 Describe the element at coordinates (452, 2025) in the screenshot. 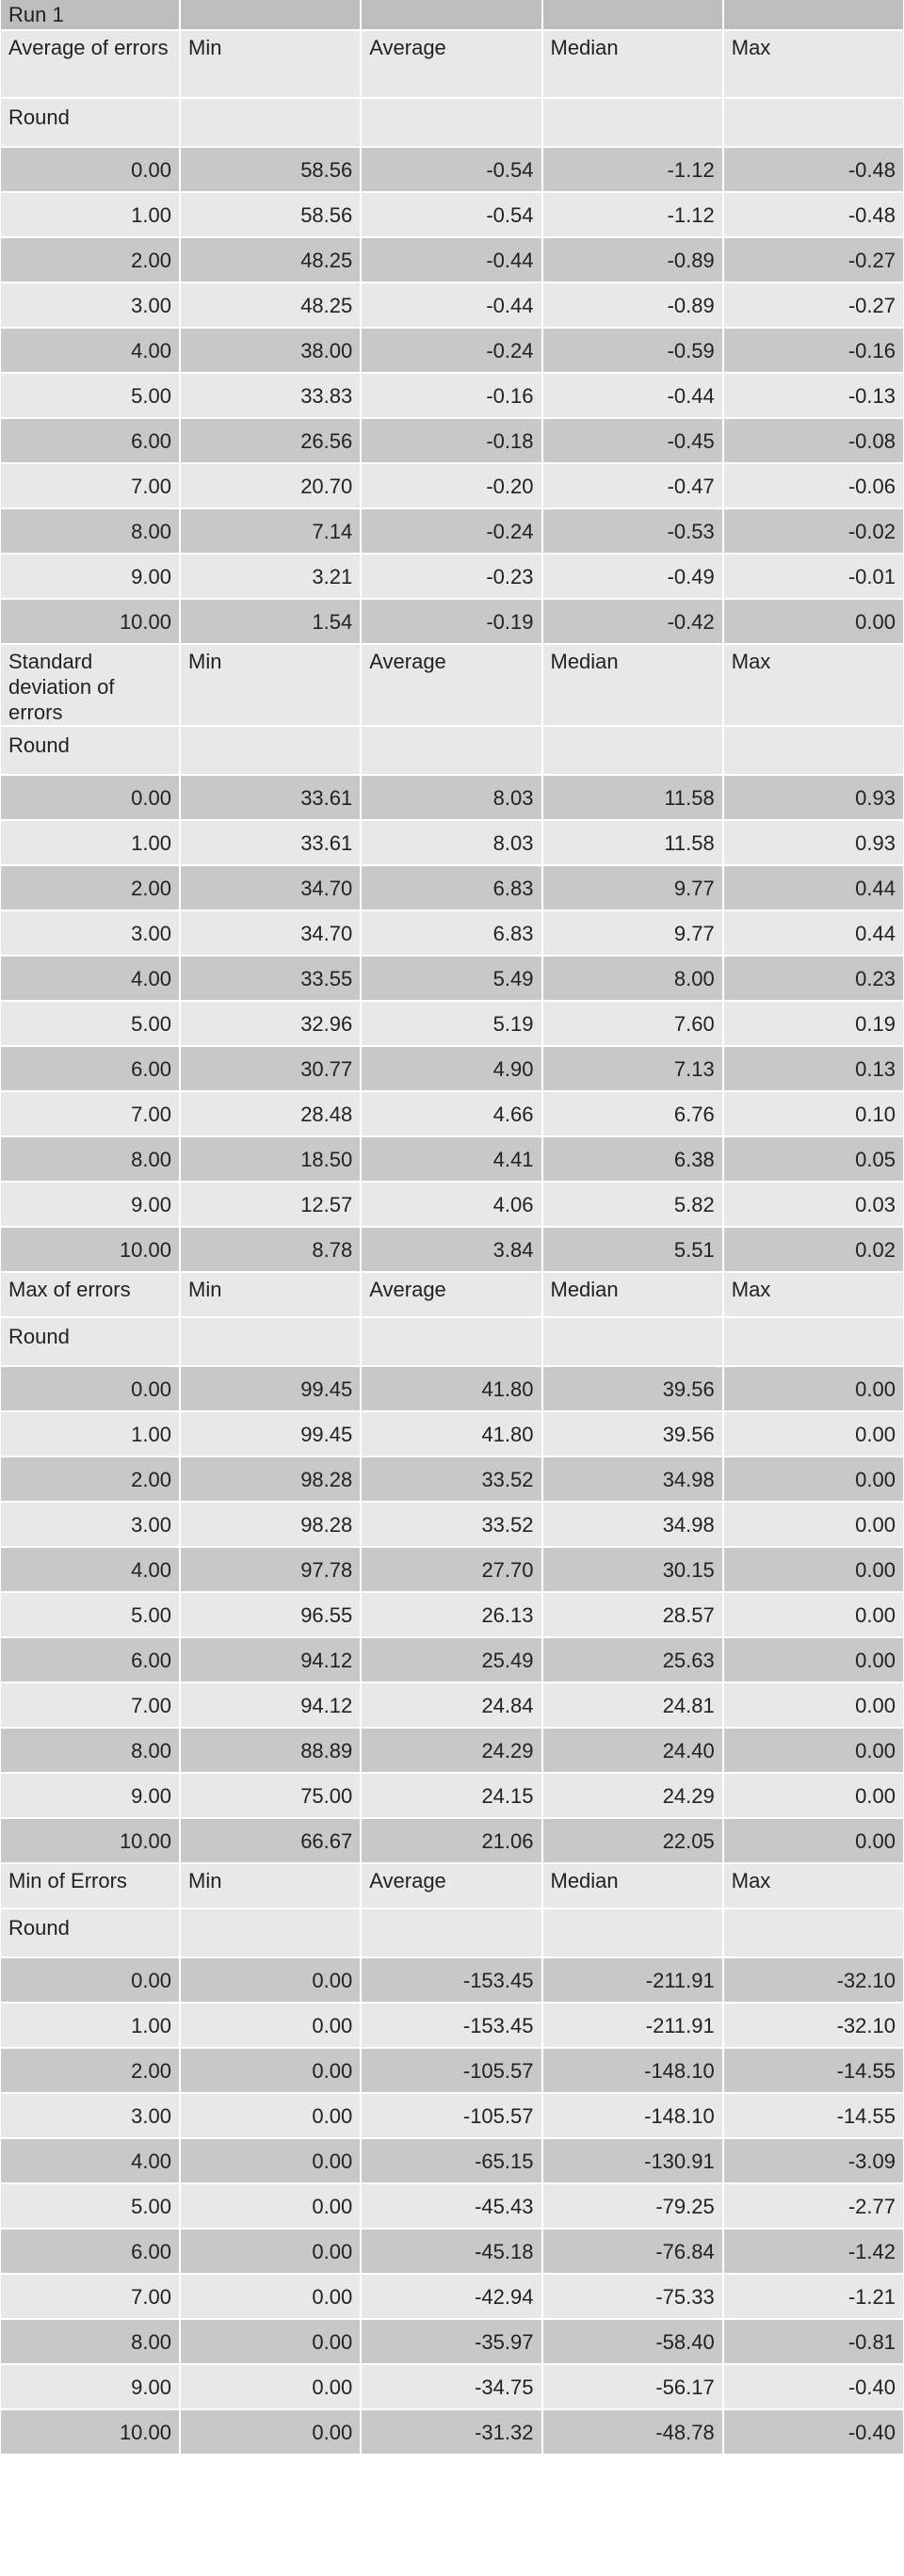

I see `average-cell: -153.45` at that location.